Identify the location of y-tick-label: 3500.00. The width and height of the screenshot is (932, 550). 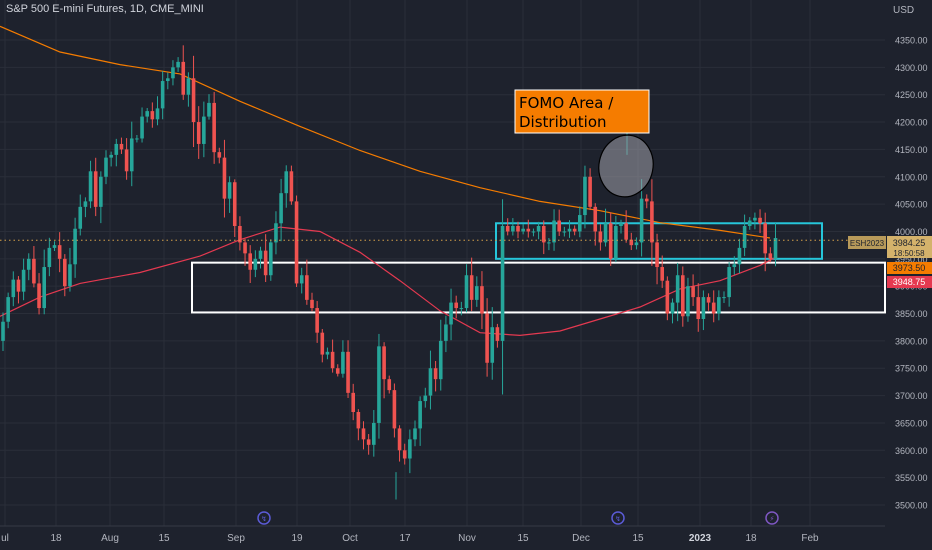
(911, 506).